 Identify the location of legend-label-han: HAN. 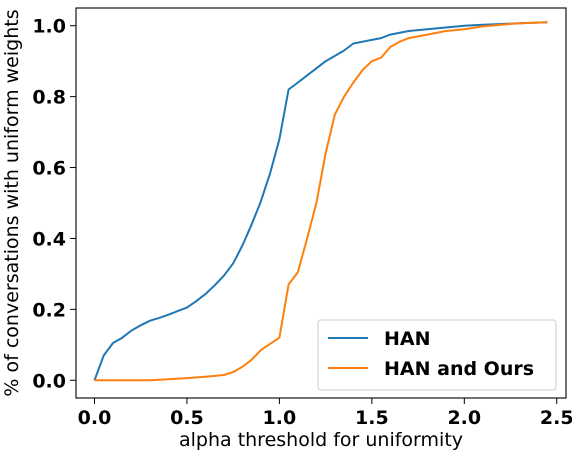
(407, 339).